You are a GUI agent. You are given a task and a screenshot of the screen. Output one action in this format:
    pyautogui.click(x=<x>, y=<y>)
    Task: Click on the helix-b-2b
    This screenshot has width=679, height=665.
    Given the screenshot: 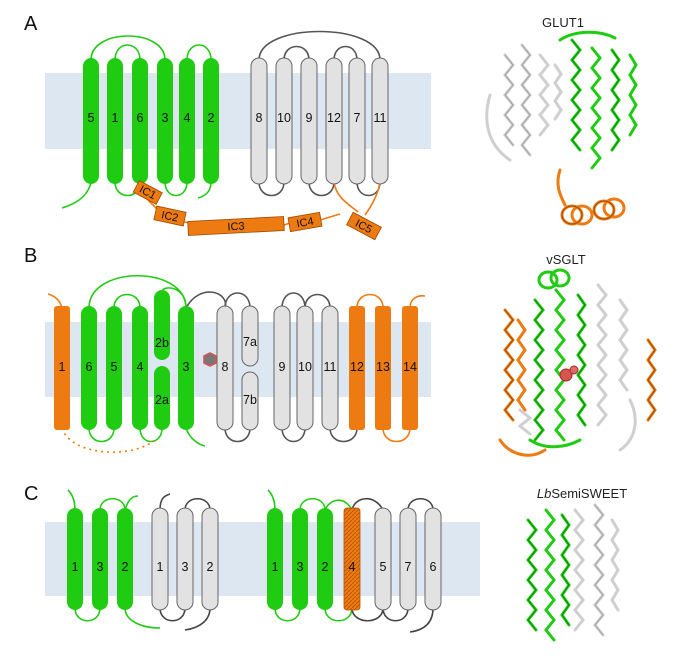 What is the action you would take?
    pyautogui.click(x=162, y=325)
    